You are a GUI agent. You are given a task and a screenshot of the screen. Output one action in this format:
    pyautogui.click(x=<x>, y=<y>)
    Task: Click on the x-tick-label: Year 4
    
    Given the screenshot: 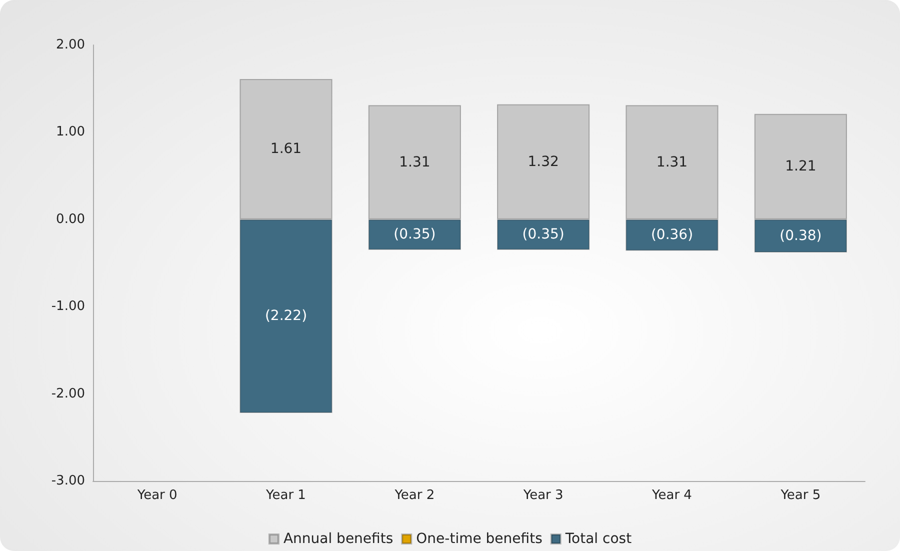 What is the action you would take?
    pyautogui.click(x=671, y=495)
    